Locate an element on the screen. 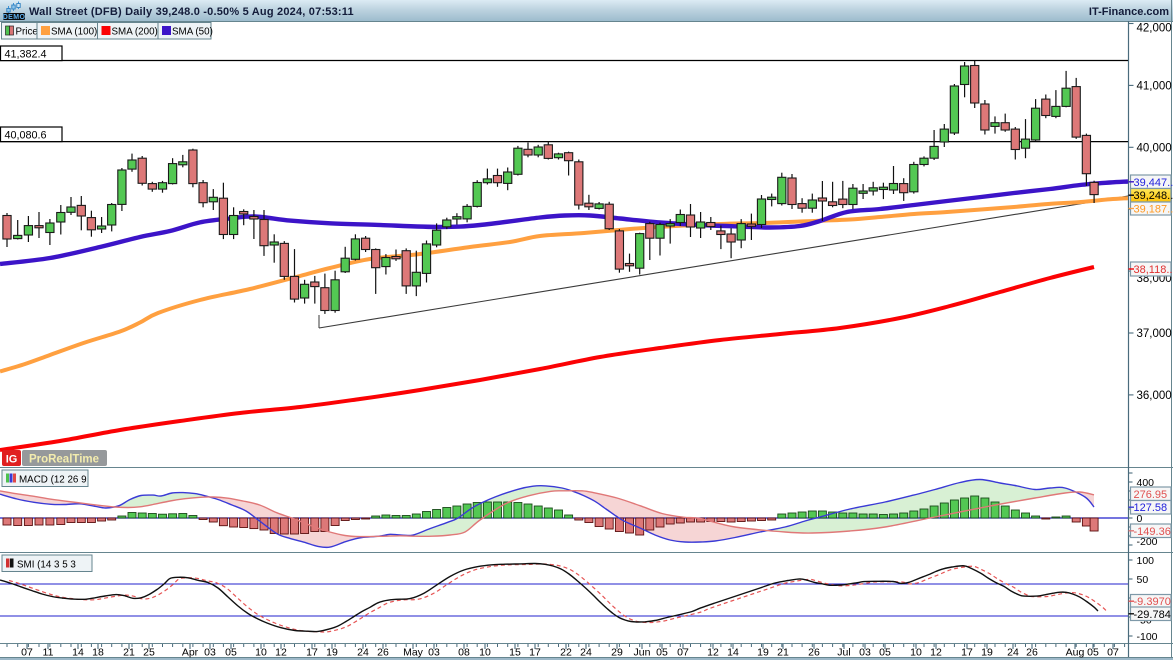 Image resolution: width=1173 pixels, height=665 pixels. svg-text: 37,000 is located at coordinates (1154, 334).